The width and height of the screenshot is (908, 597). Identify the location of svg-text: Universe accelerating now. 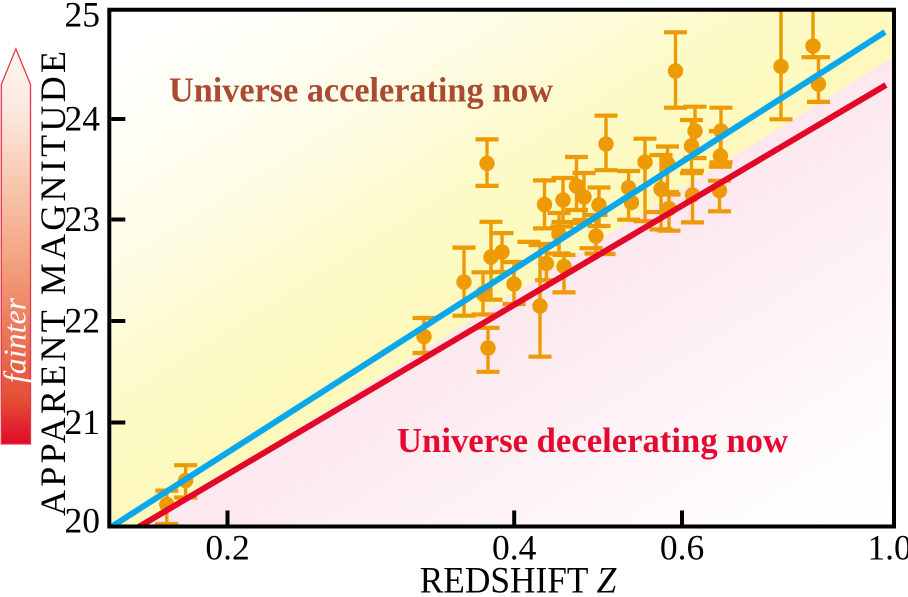
(361, 90).